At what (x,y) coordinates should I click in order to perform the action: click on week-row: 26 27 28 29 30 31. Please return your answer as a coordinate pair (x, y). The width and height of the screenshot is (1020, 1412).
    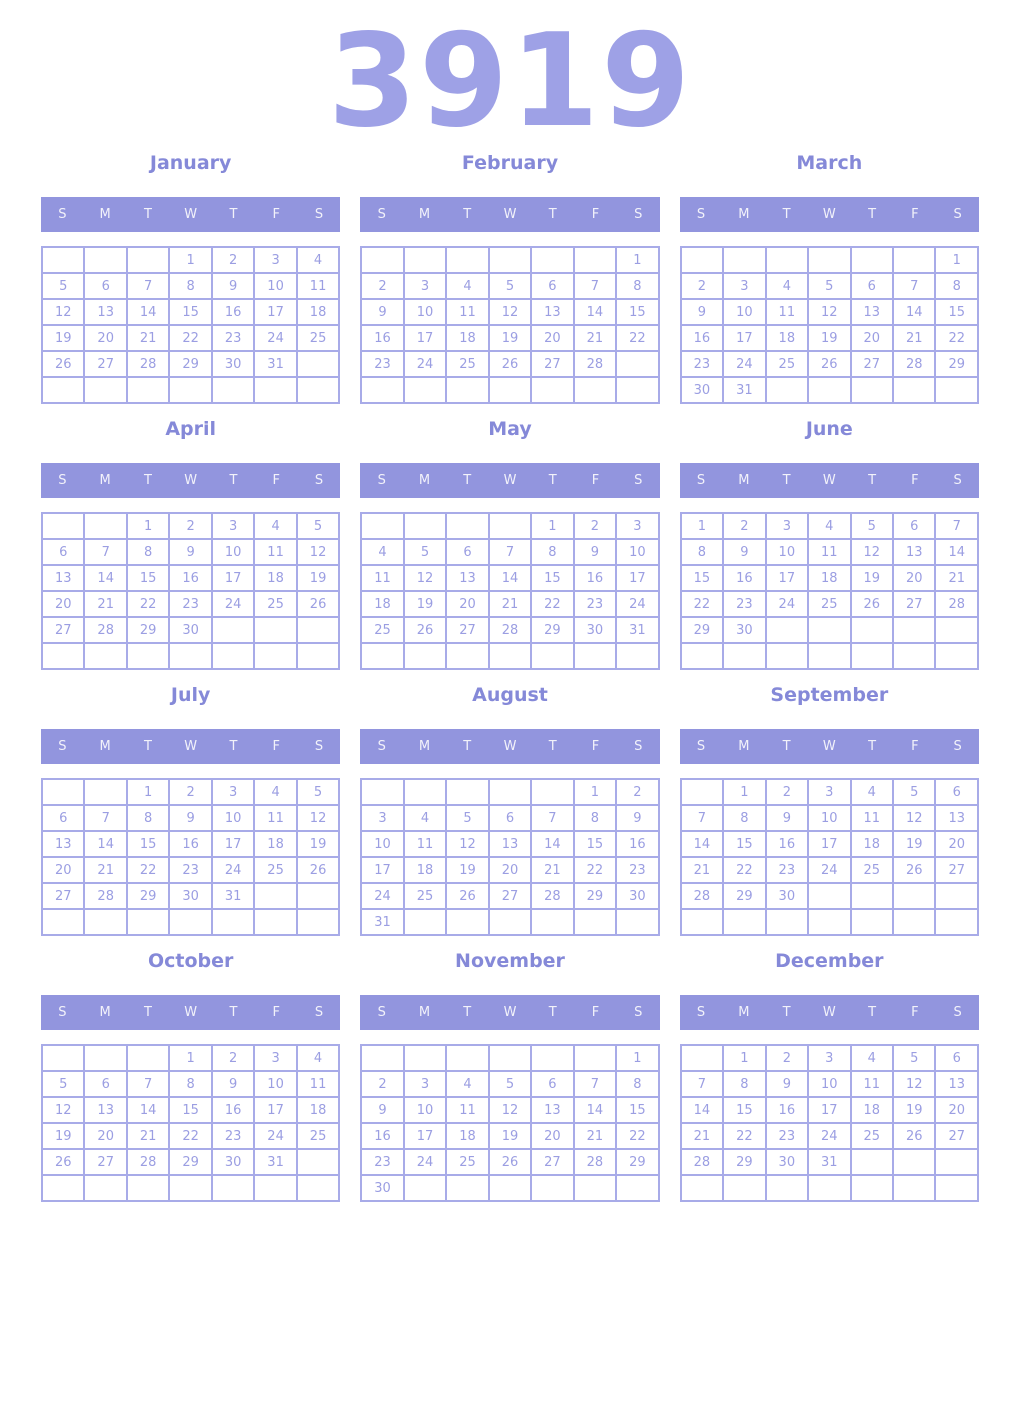
    Looking at the image, I should click on (190, 364).